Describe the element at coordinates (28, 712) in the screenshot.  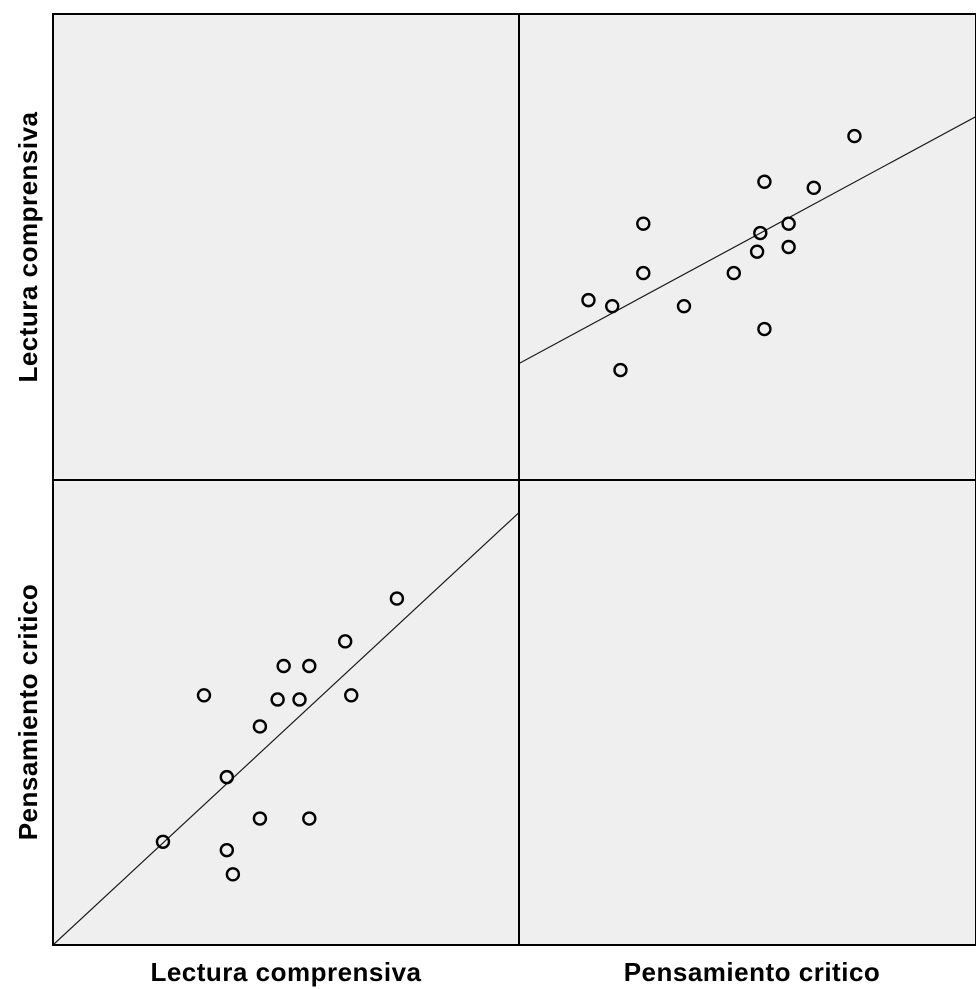
I see `y-label-bottom: Pensamiento critico` at that location.